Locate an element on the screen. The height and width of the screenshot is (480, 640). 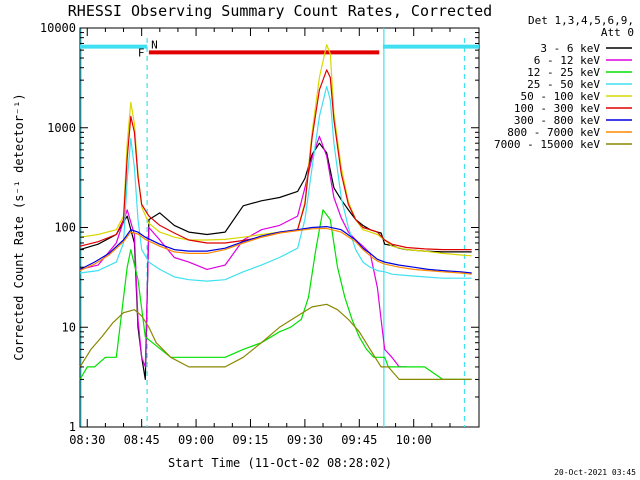
x-axis-label: Start Time (11-Oct-02 08:28:02) is located at coordinates (280, 463).